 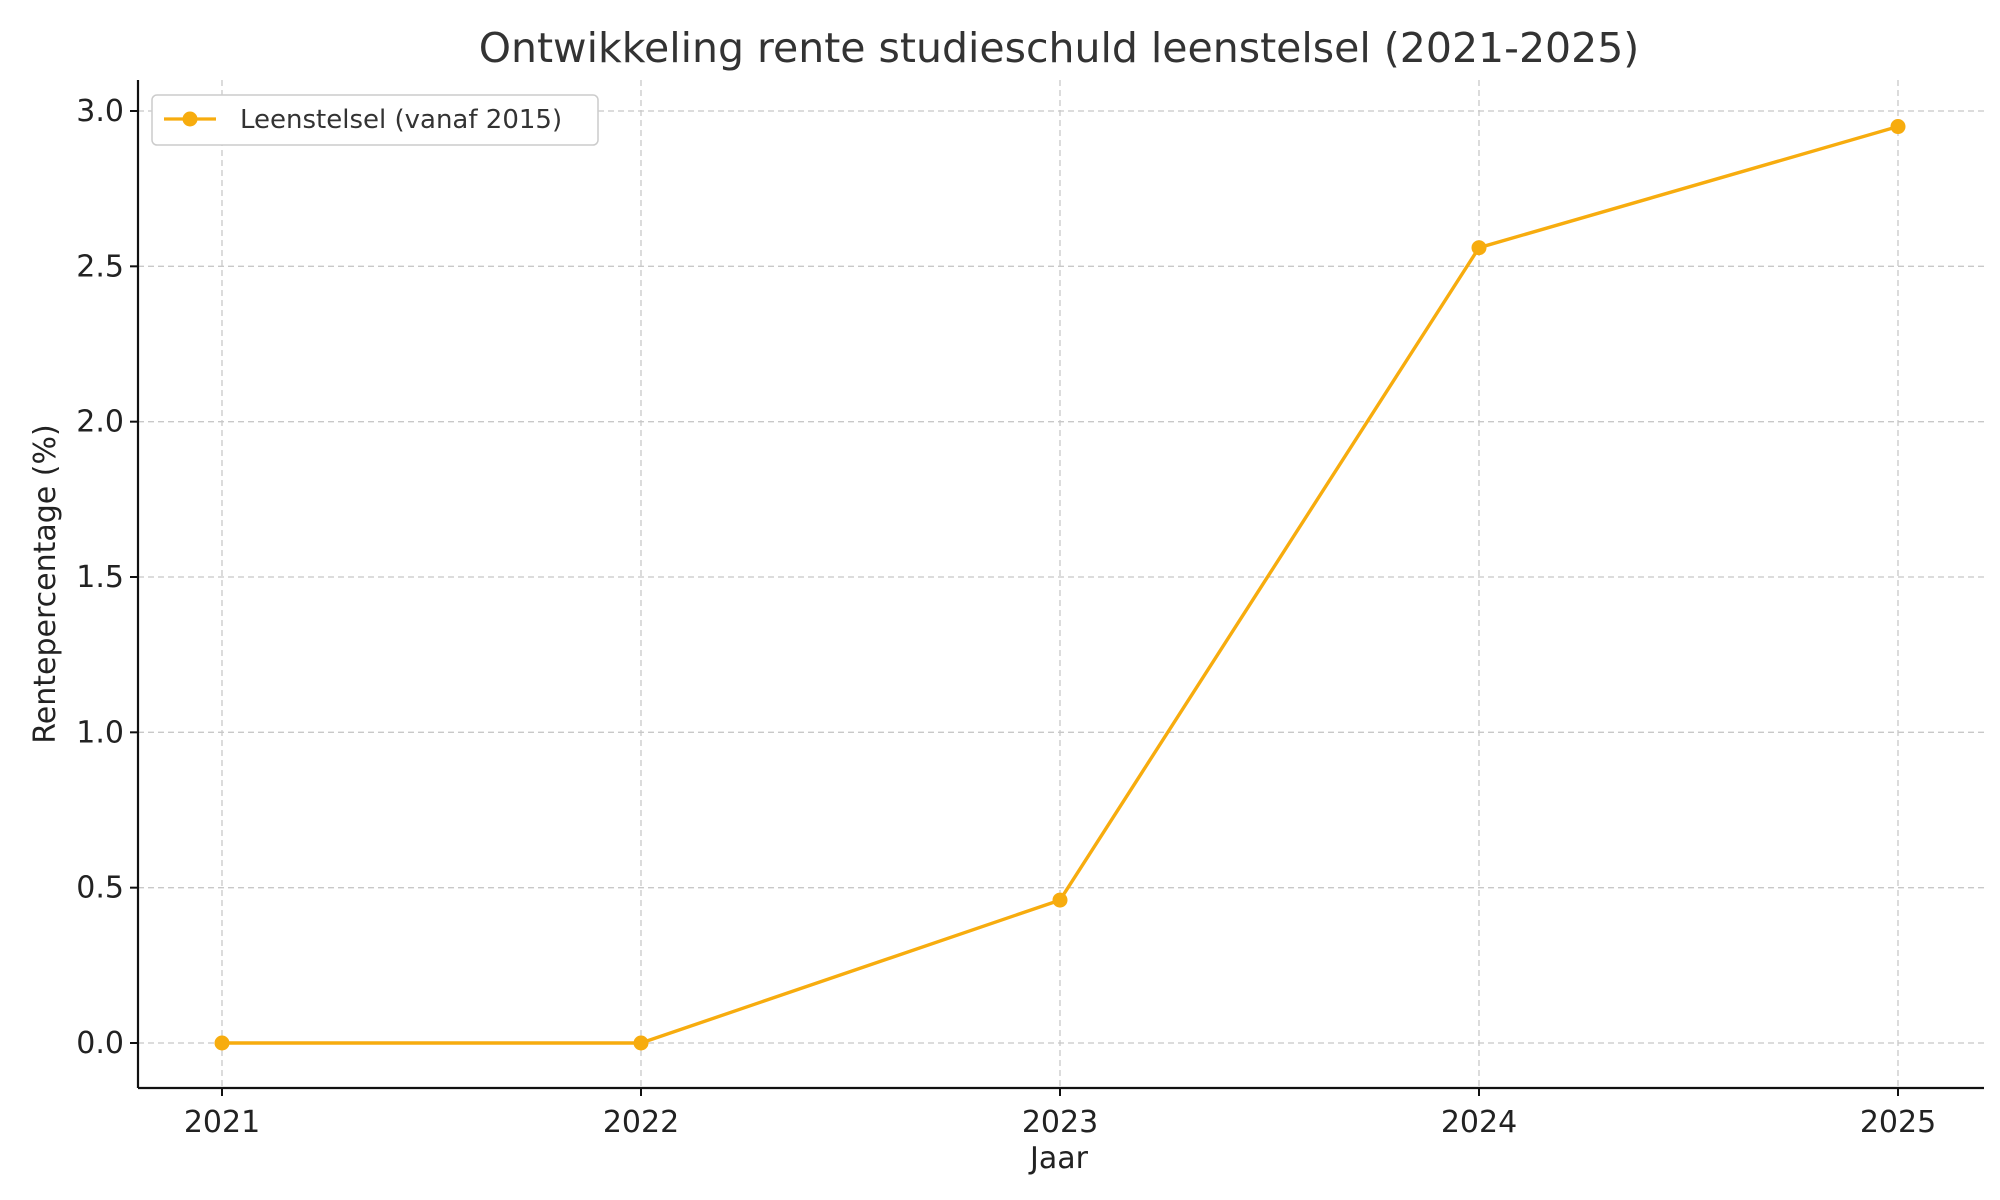 What do you see at coordinates (222, 1043) in the screenshot?
I see `data-point-2021` at bounding box center [222, 1043].